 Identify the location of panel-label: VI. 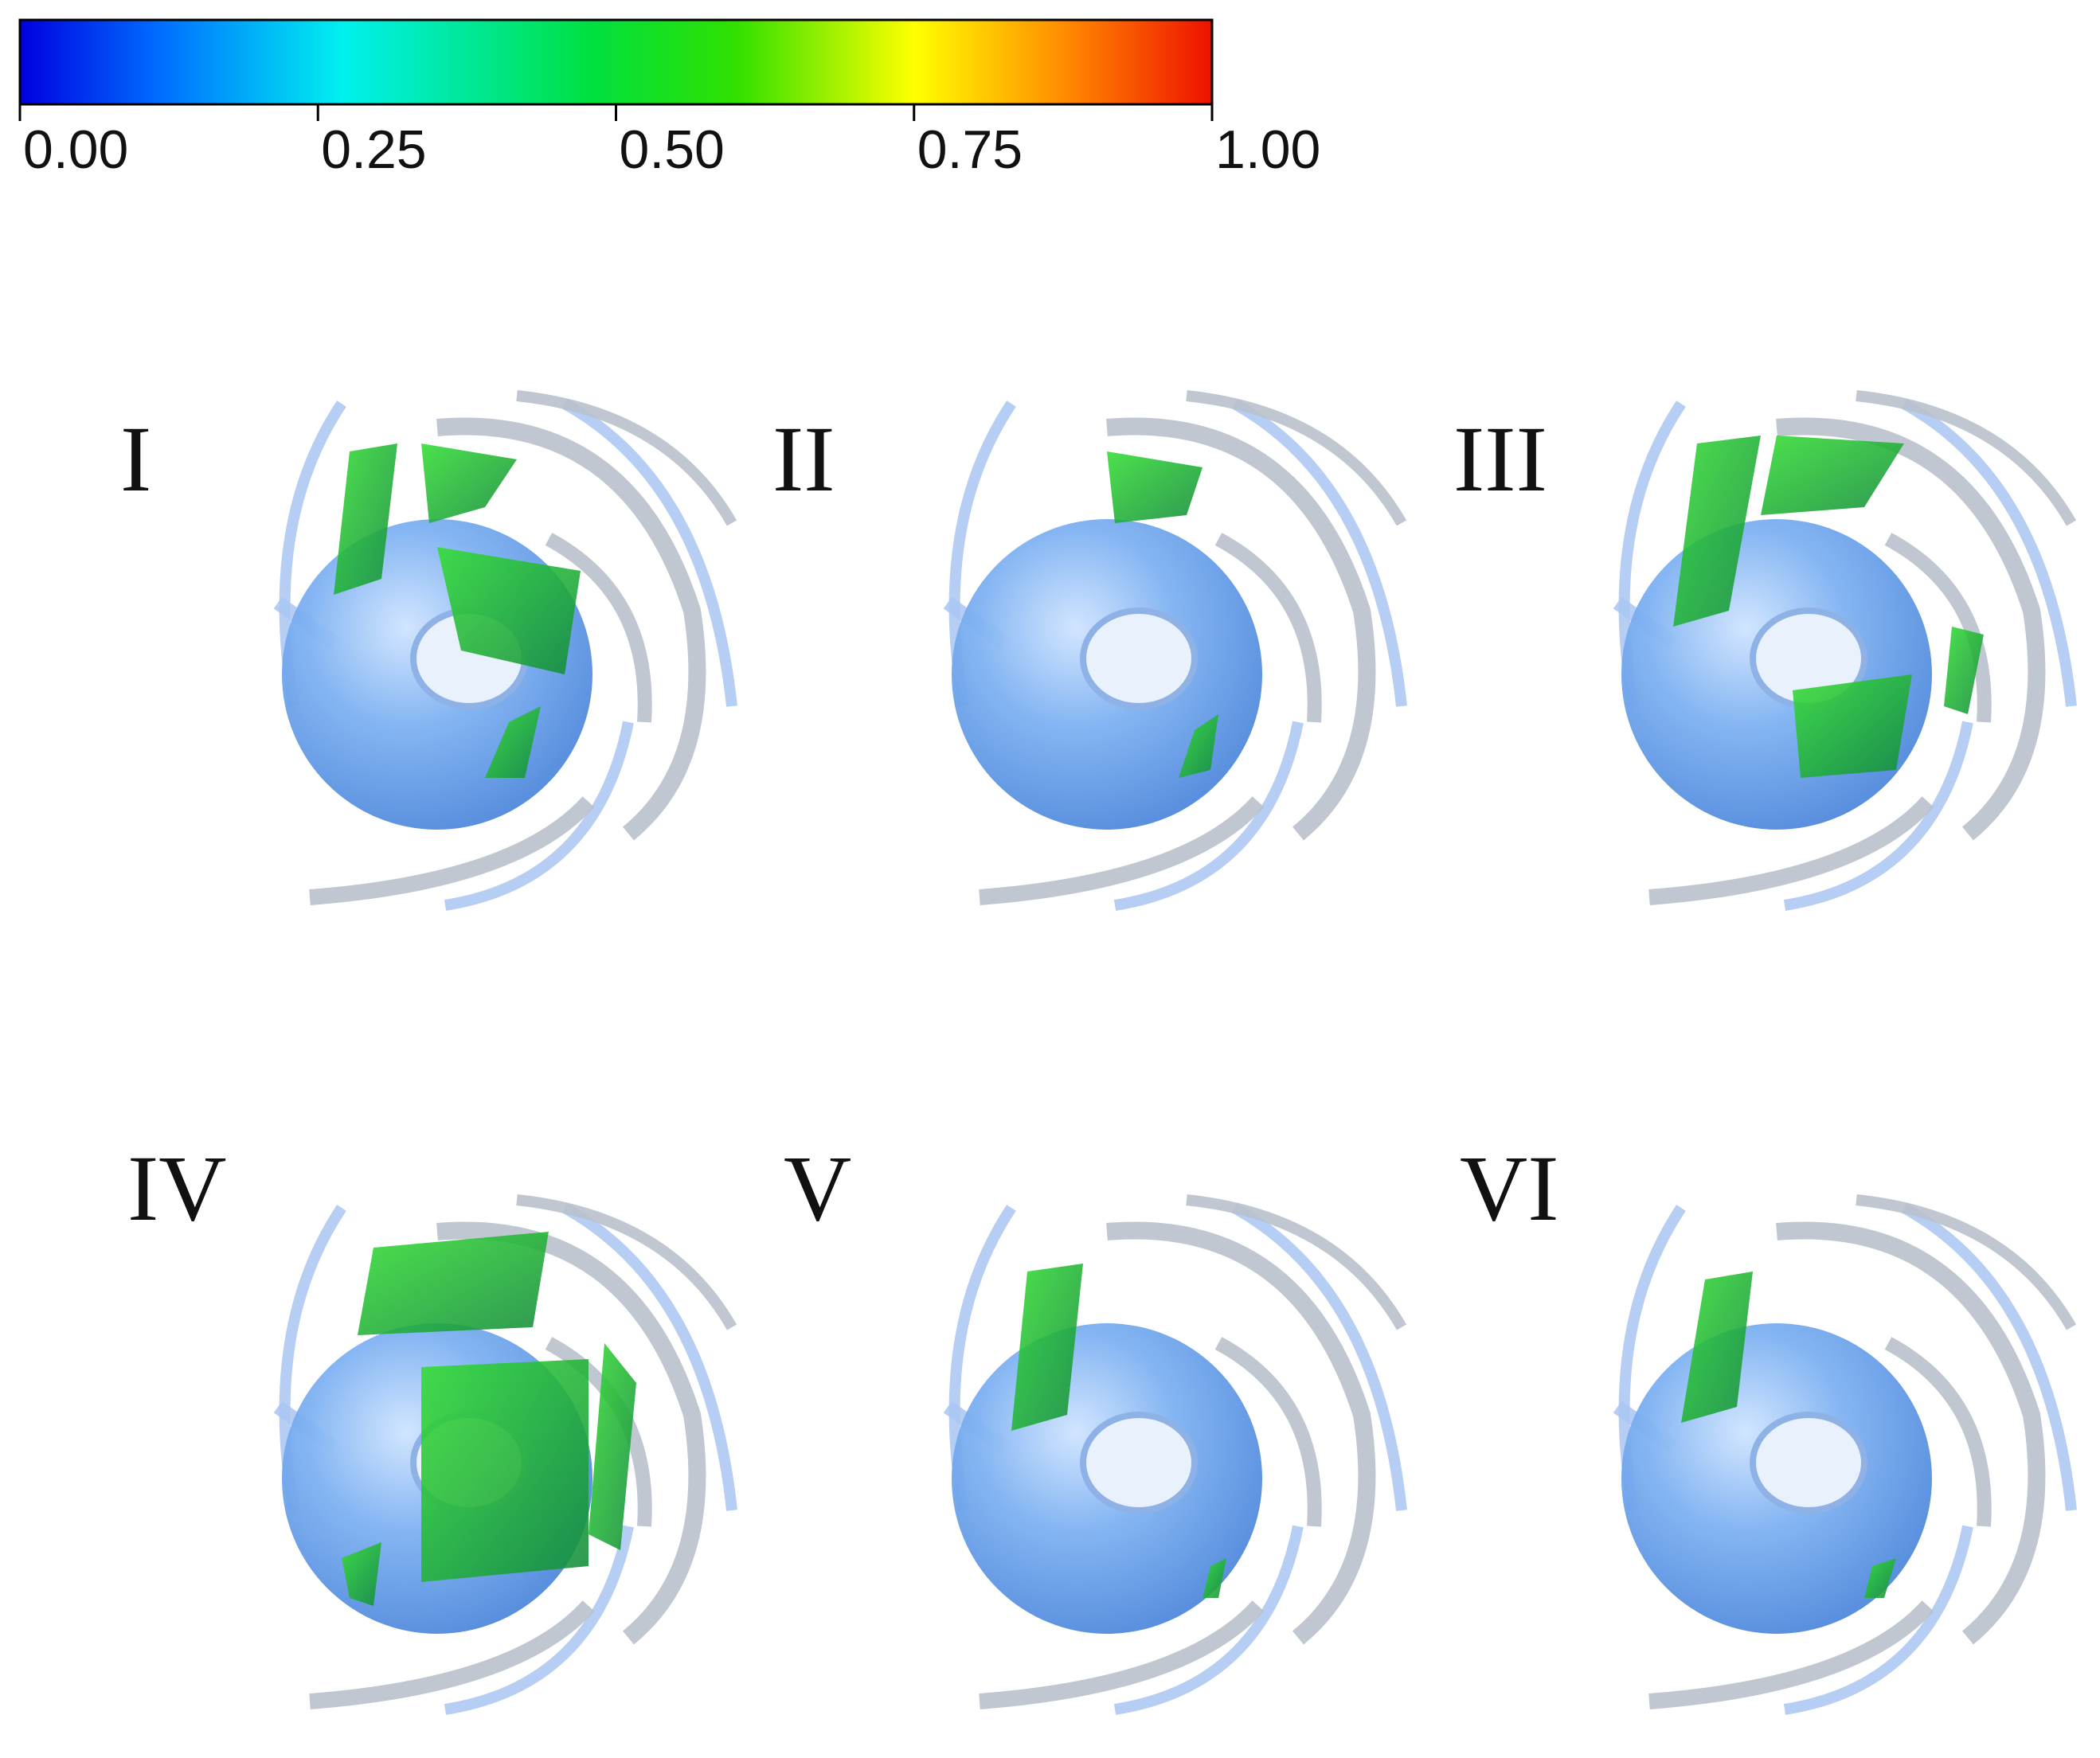
(1509, 1188).